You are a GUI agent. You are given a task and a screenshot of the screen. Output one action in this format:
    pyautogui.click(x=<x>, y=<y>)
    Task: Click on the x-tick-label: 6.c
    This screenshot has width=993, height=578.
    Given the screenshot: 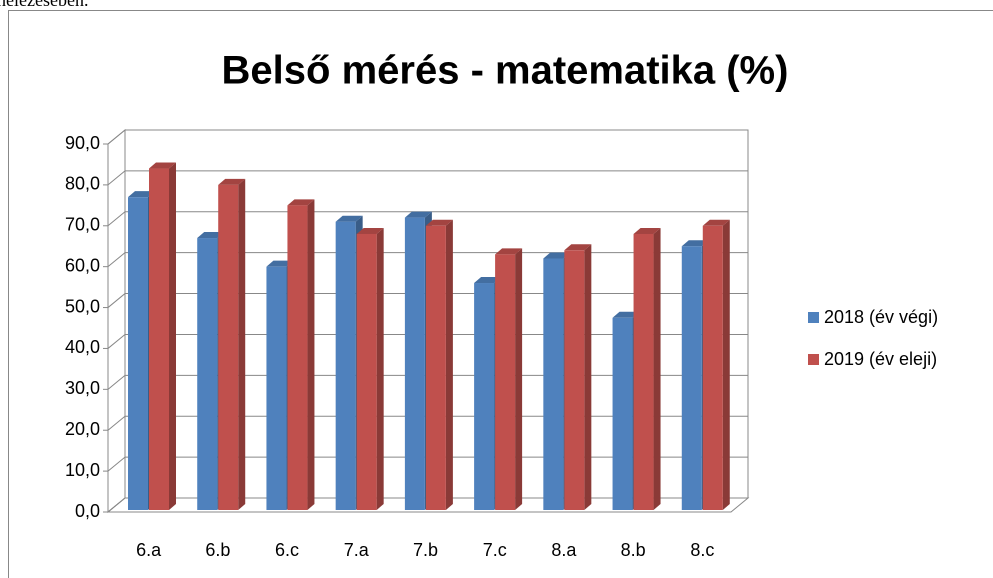 What is the action you would take?
    pyautogui.click(x=287, y=550)
    